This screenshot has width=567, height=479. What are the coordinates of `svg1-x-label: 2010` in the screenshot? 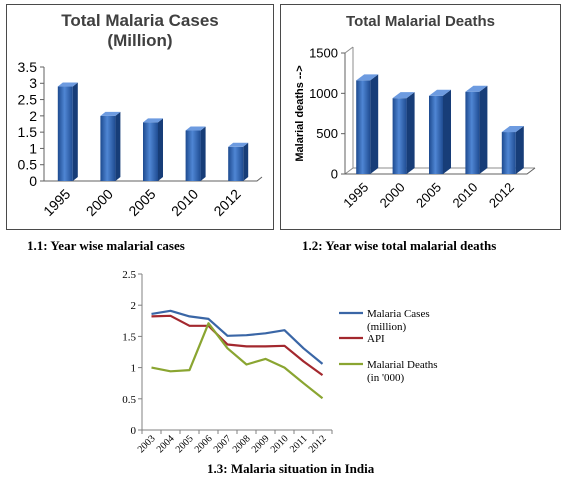 It's located at (184, 202).